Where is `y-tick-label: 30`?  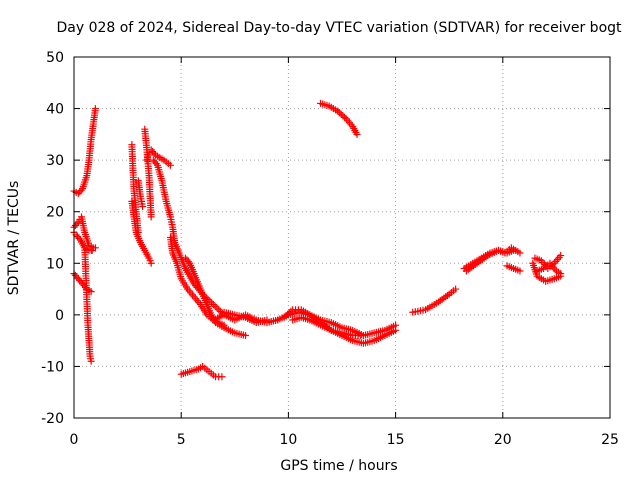
y-tick-label: 30 is located at coordinates (55, 161).